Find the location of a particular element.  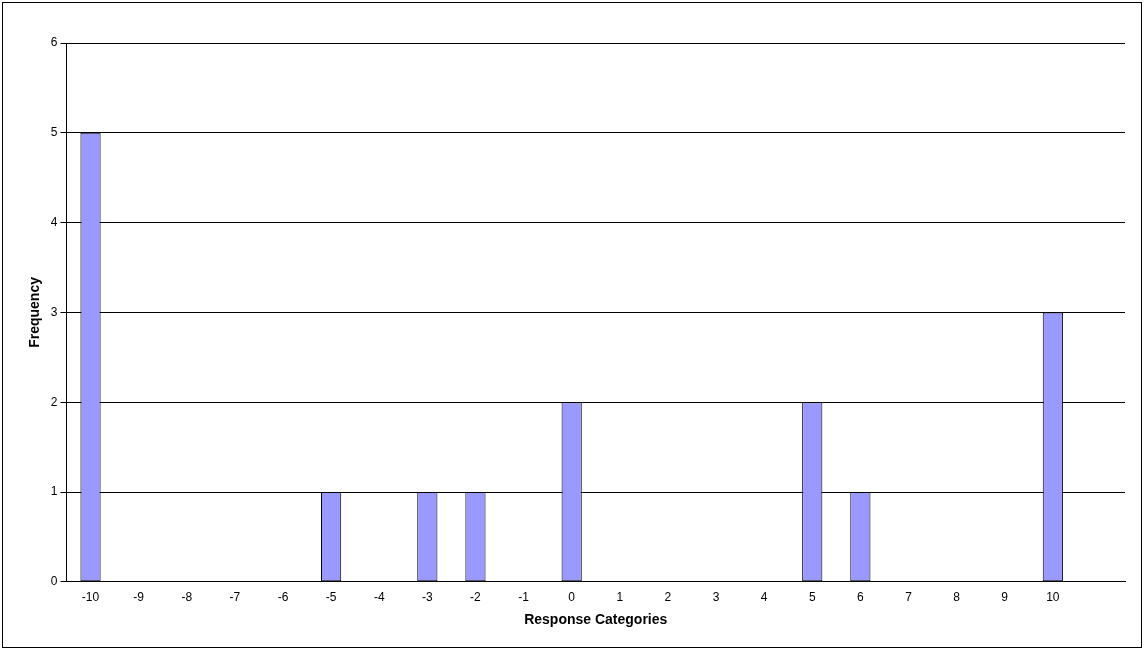

x-tick-label: 1 is located at coordinates (620, 597).